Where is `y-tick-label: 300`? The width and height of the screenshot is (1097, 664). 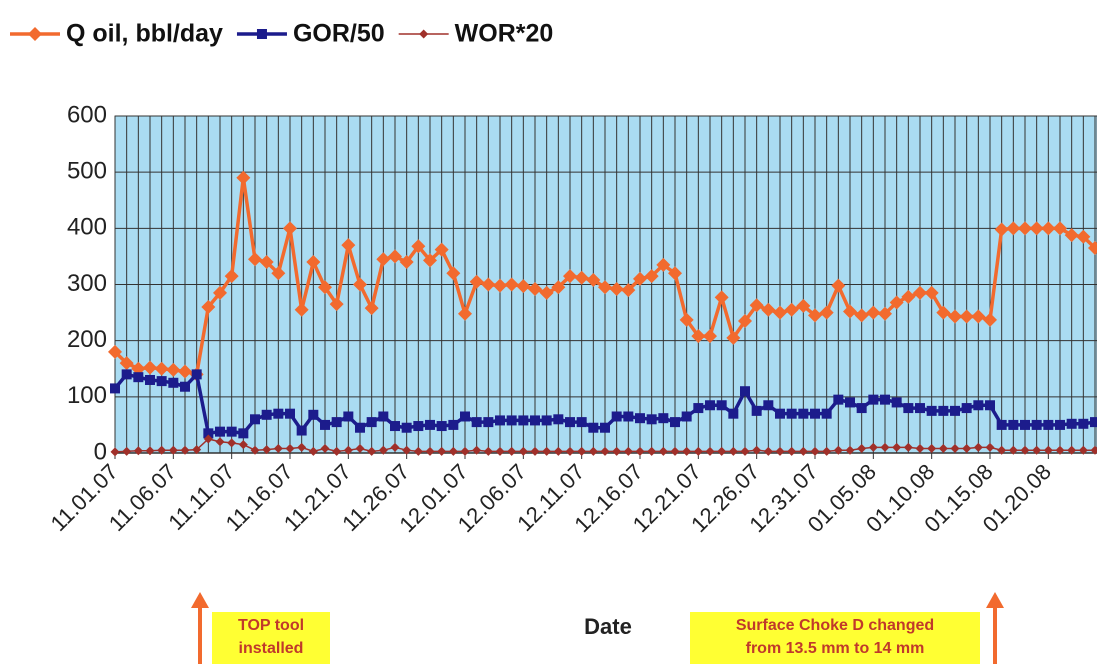
y-tick-label: 300 is located at coordinates (87, 283).